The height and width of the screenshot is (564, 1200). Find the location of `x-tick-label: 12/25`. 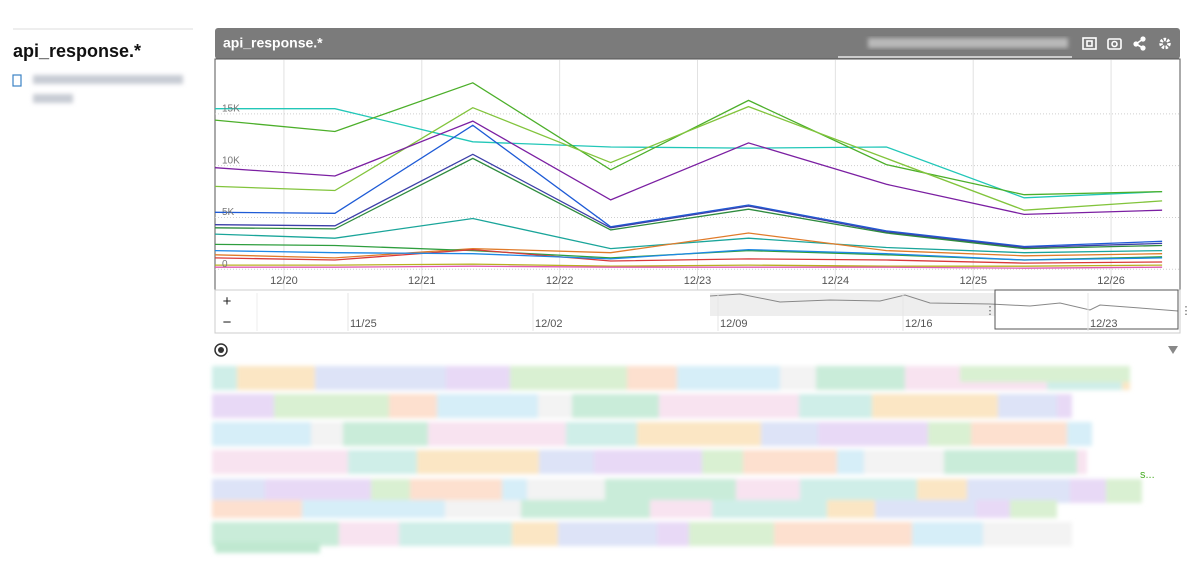

x-tick-label: 12/25 is located at coordinates (973, 281).